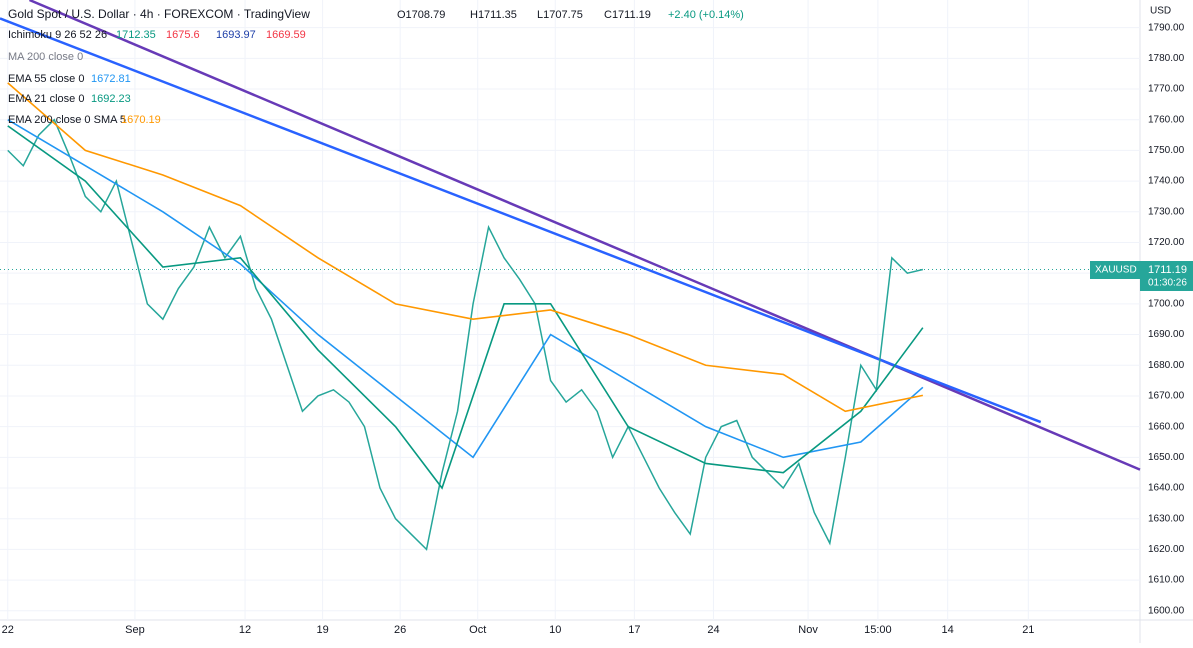 Image resolution: width=1193 pixels, height=648 pixels. Describe the element at coordinates (57, 35) in the screenshot. I see `legend-label: Ichimoku 9 26 52 26` at that location.